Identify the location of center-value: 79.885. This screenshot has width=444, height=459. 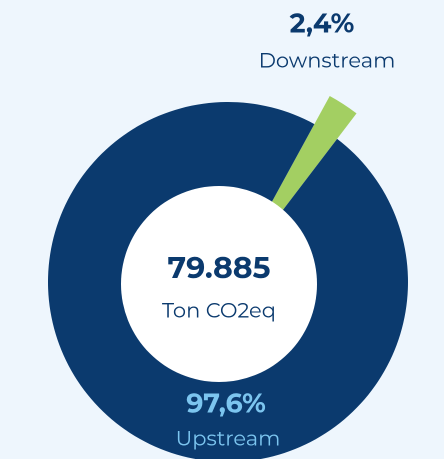
(219, 267).